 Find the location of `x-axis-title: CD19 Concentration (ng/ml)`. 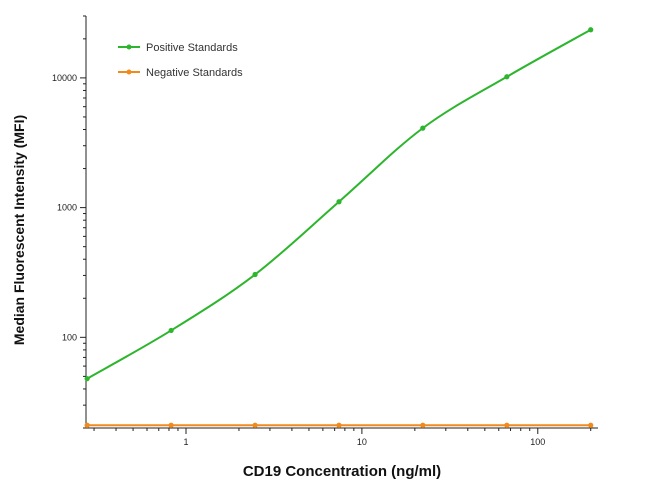

x-axis-title: CD19 Concentration (ng/ml) is located at coordinates (342, 471).